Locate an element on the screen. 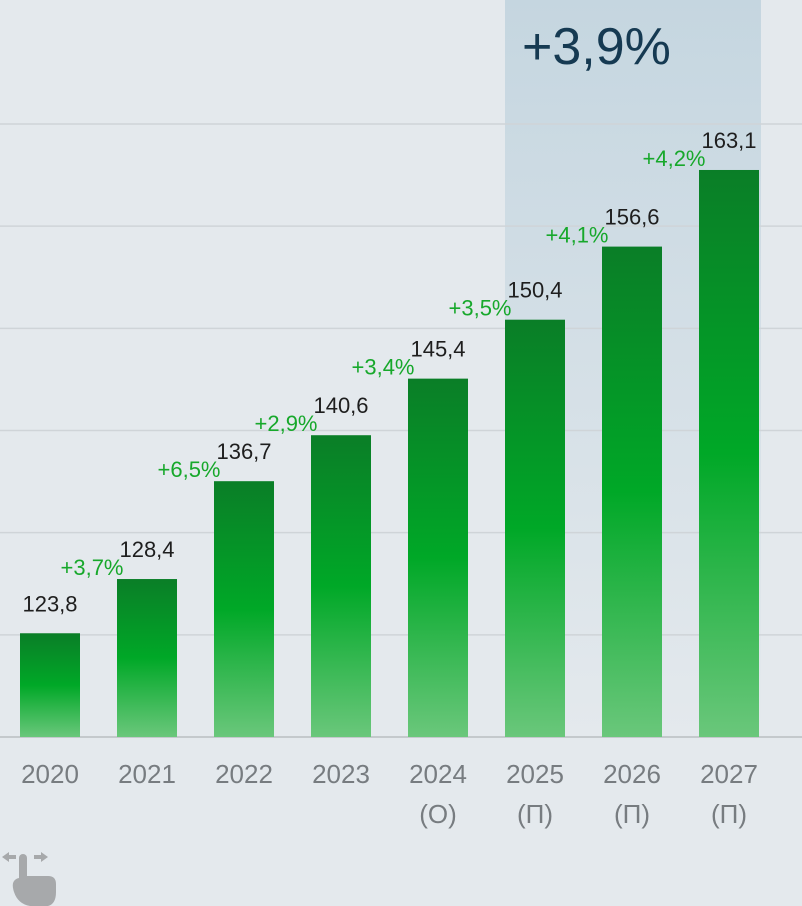 This screenshot has width=802, height=906. value-label: 150,4 is located at coordinates (534, 290).